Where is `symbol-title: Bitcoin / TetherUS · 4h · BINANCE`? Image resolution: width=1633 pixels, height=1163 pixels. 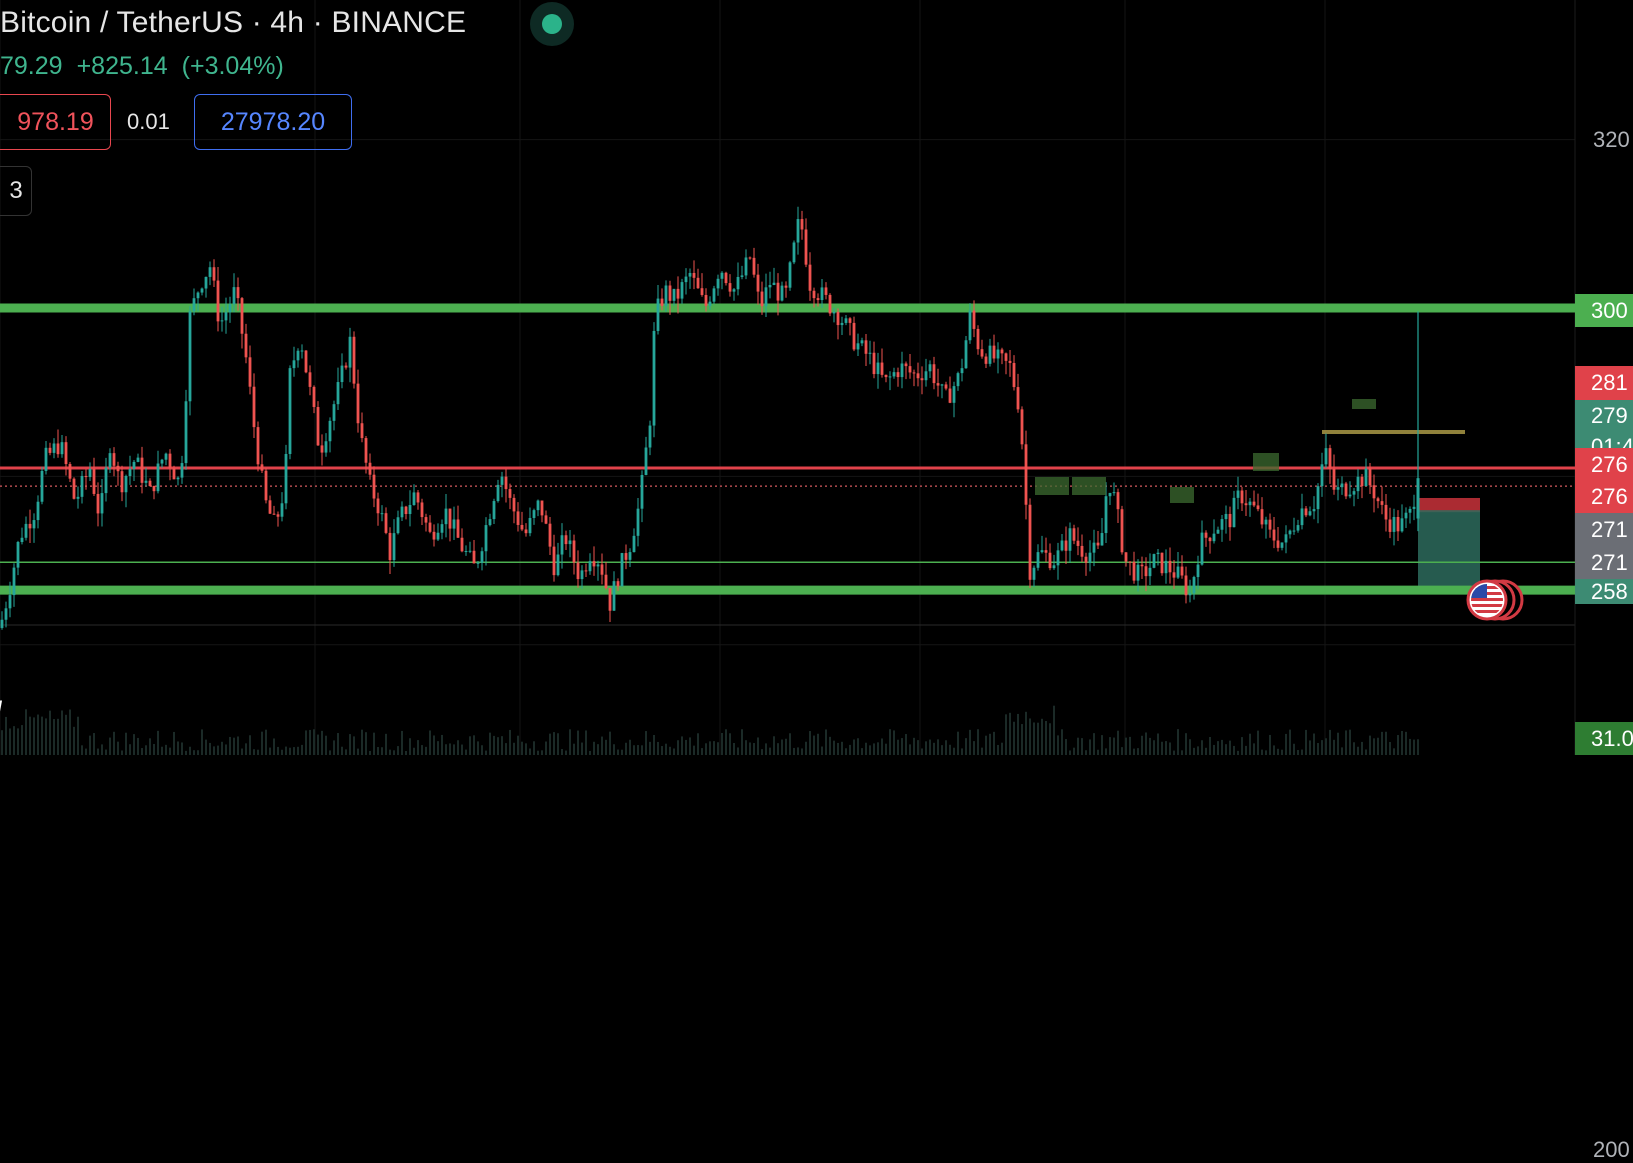 symbol-title: Bitcoin / TetherUS · 4h · BINANCE is located at coordinates (233, 22).